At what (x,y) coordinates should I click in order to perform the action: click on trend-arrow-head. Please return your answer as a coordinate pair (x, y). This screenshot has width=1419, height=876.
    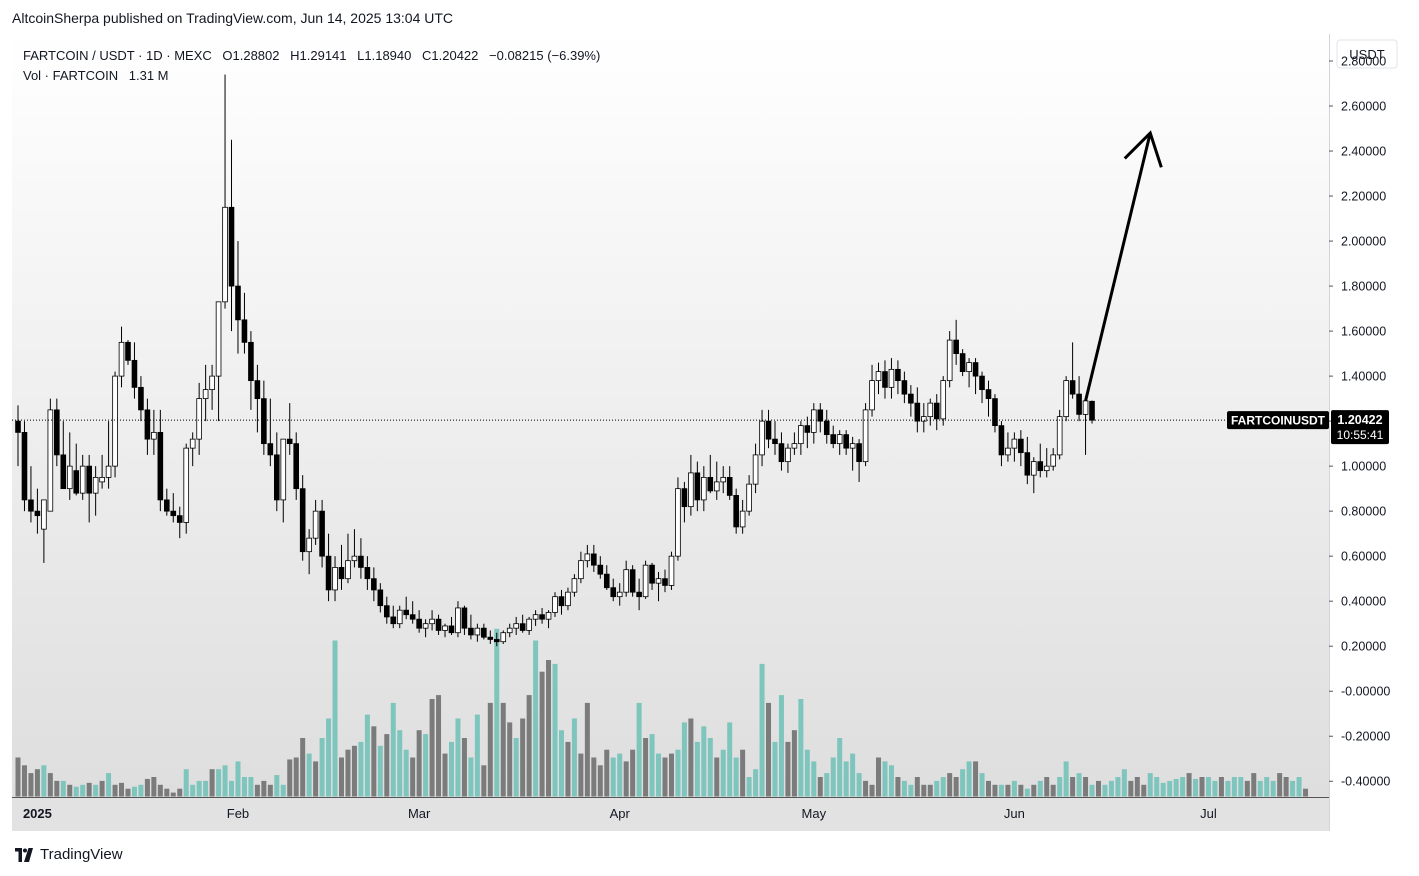
    Looking at the image, I should click on (1143, 149).